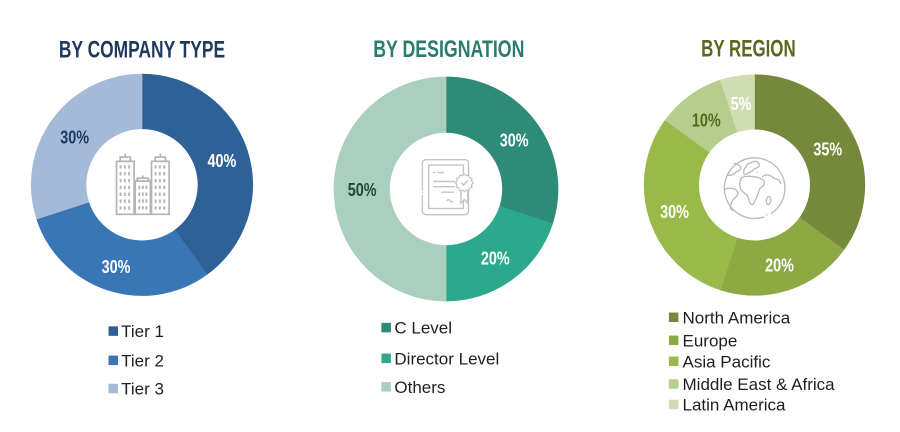 The height and width of the screenshot is (432, 900). I want to click on svg-text: 40%, so click(221, 160).